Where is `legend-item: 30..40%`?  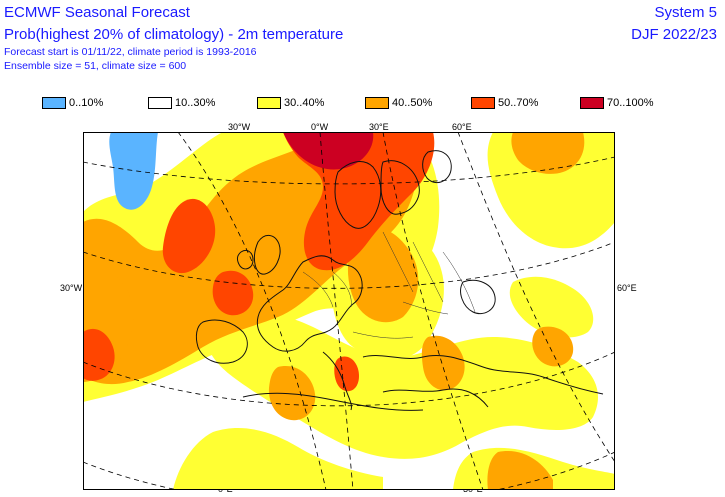
legend-item: 30..40% is located at coordinates (290, 103).